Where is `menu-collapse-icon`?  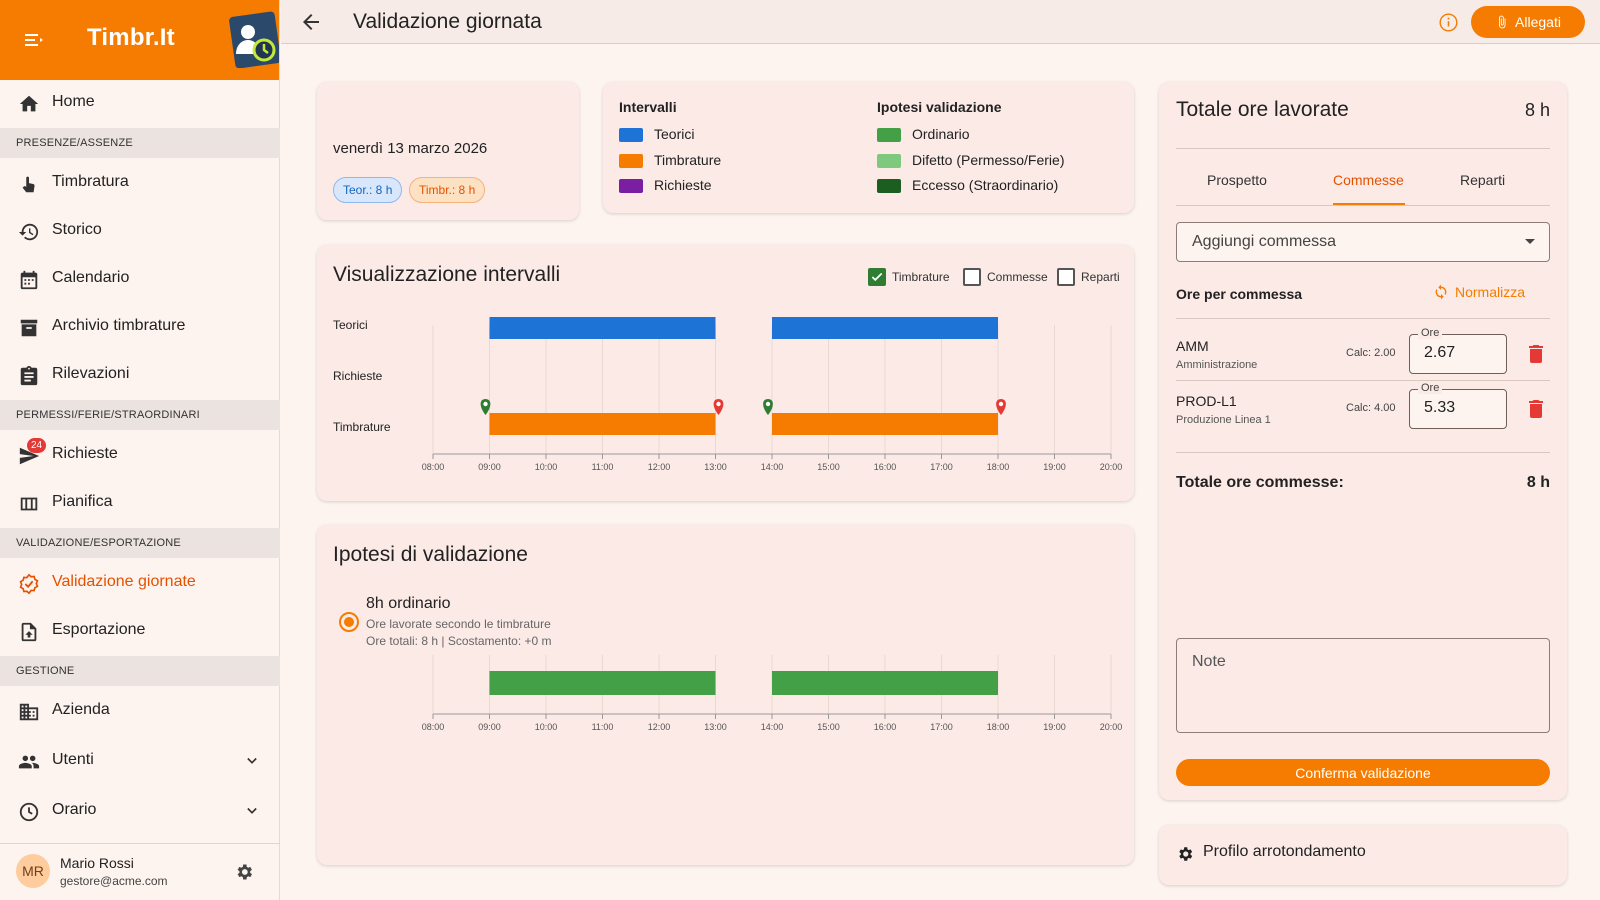 menu-collapse-icon is located at coordinates (34, 40).